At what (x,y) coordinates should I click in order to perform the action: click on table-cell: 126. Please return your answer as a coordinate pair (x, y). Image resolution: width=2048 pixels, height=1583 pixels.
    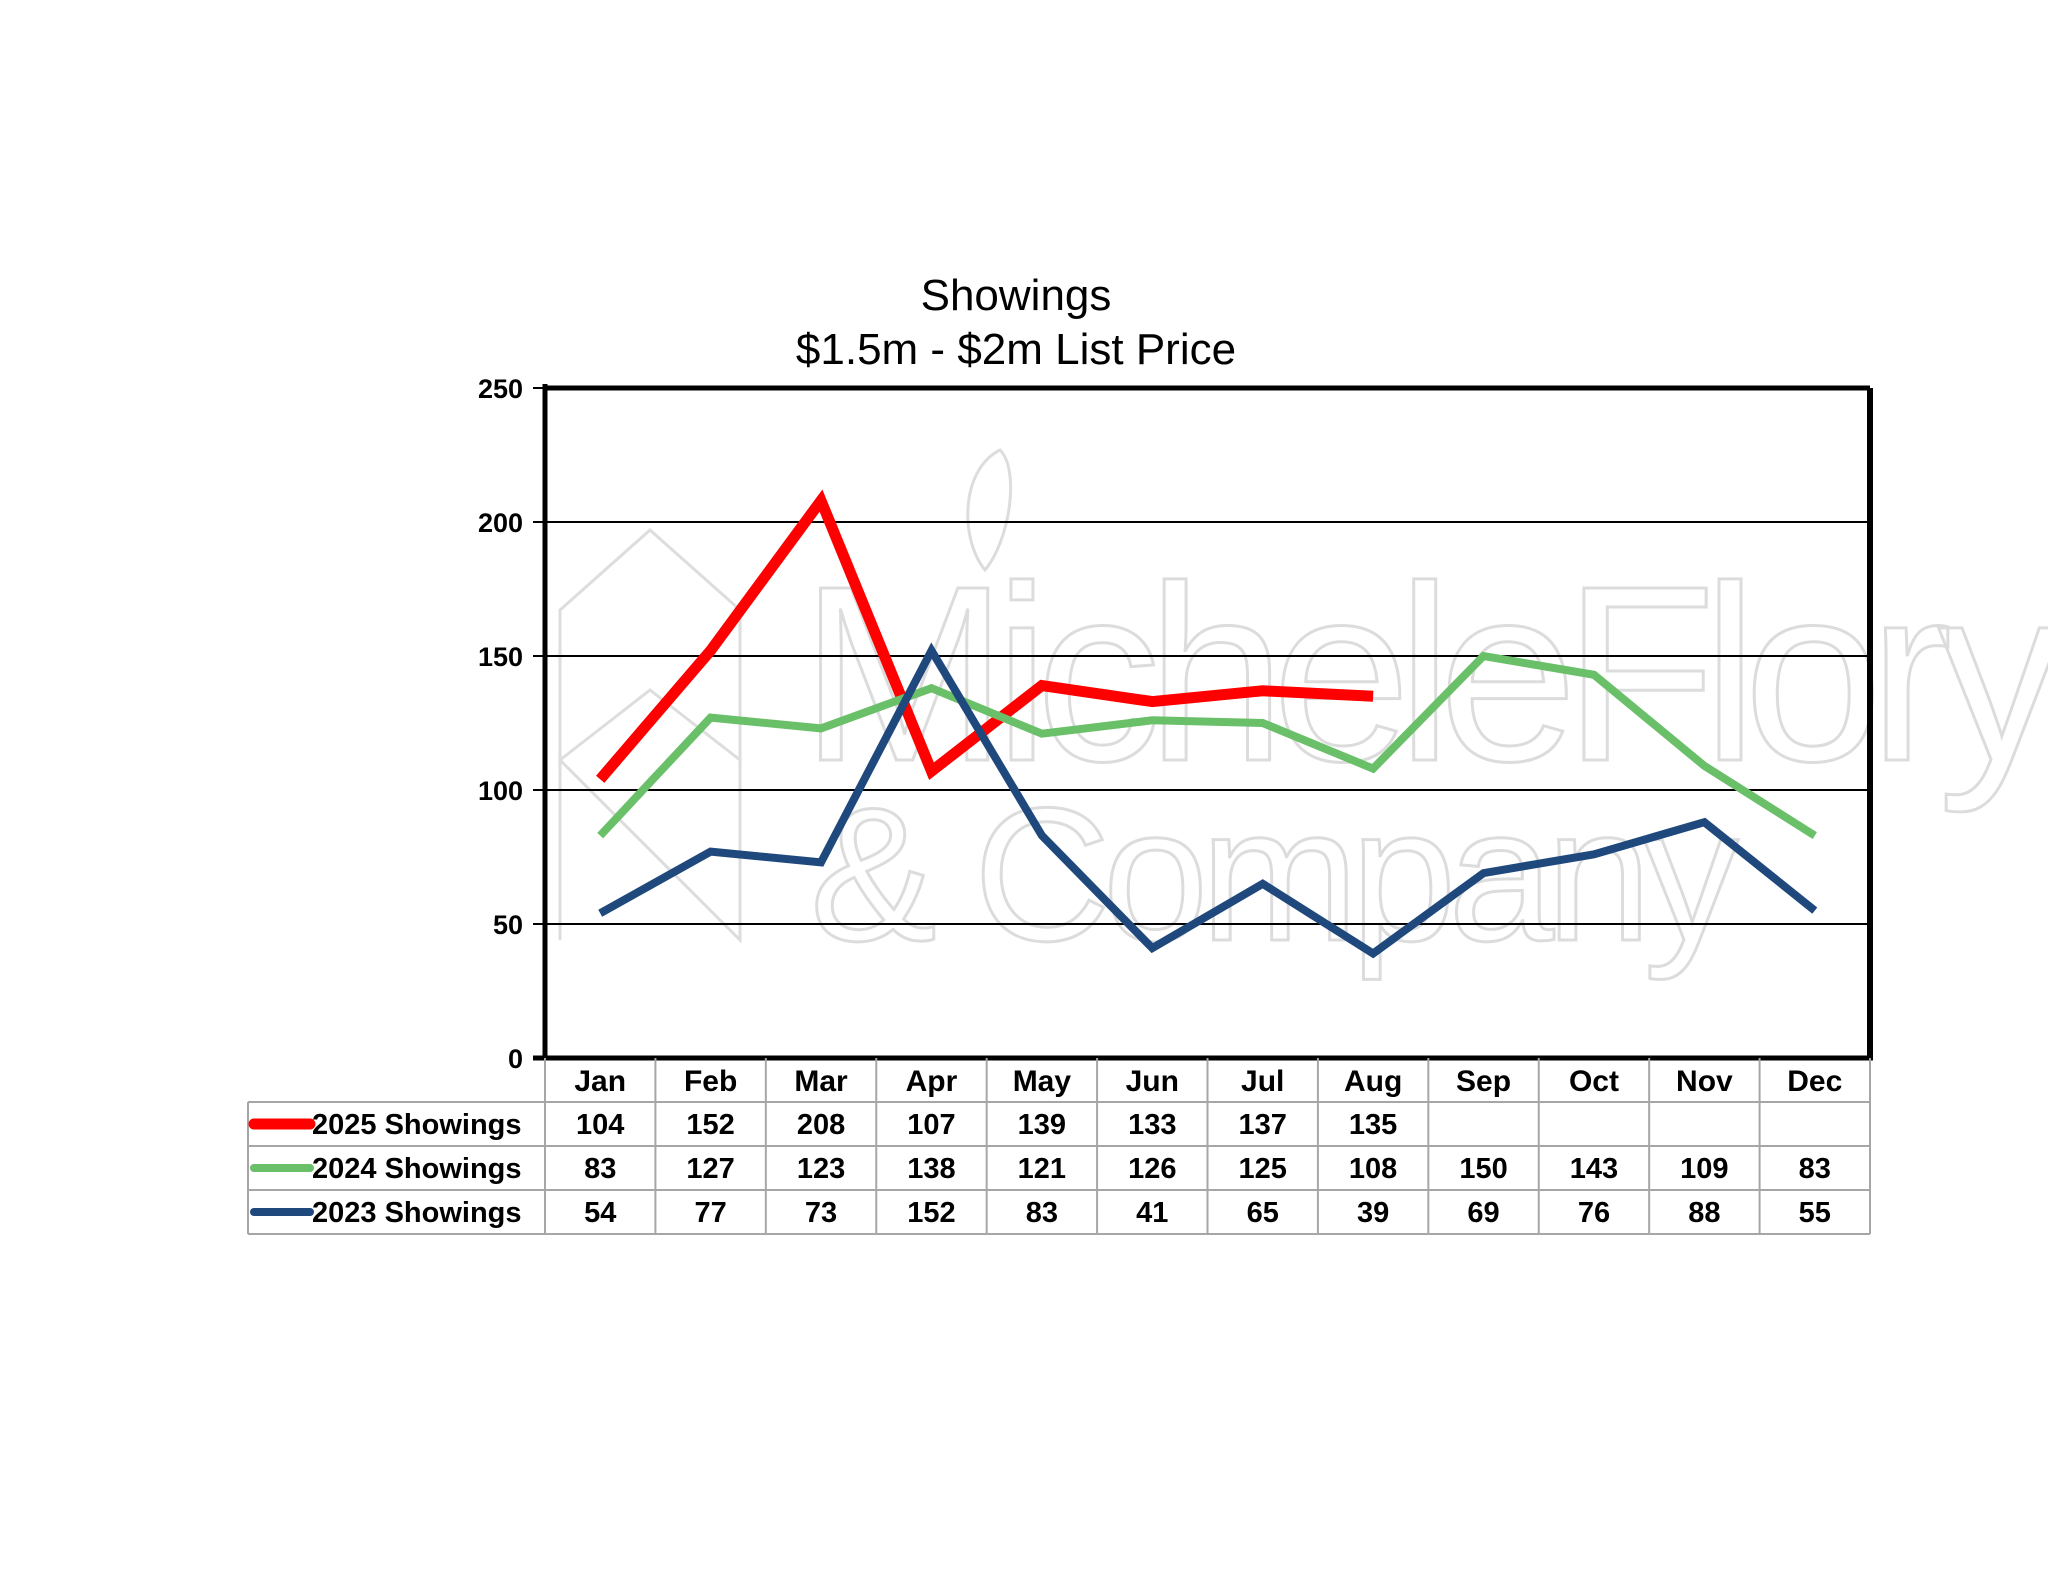
    Looking at the image, I should click on (1152, 1169).